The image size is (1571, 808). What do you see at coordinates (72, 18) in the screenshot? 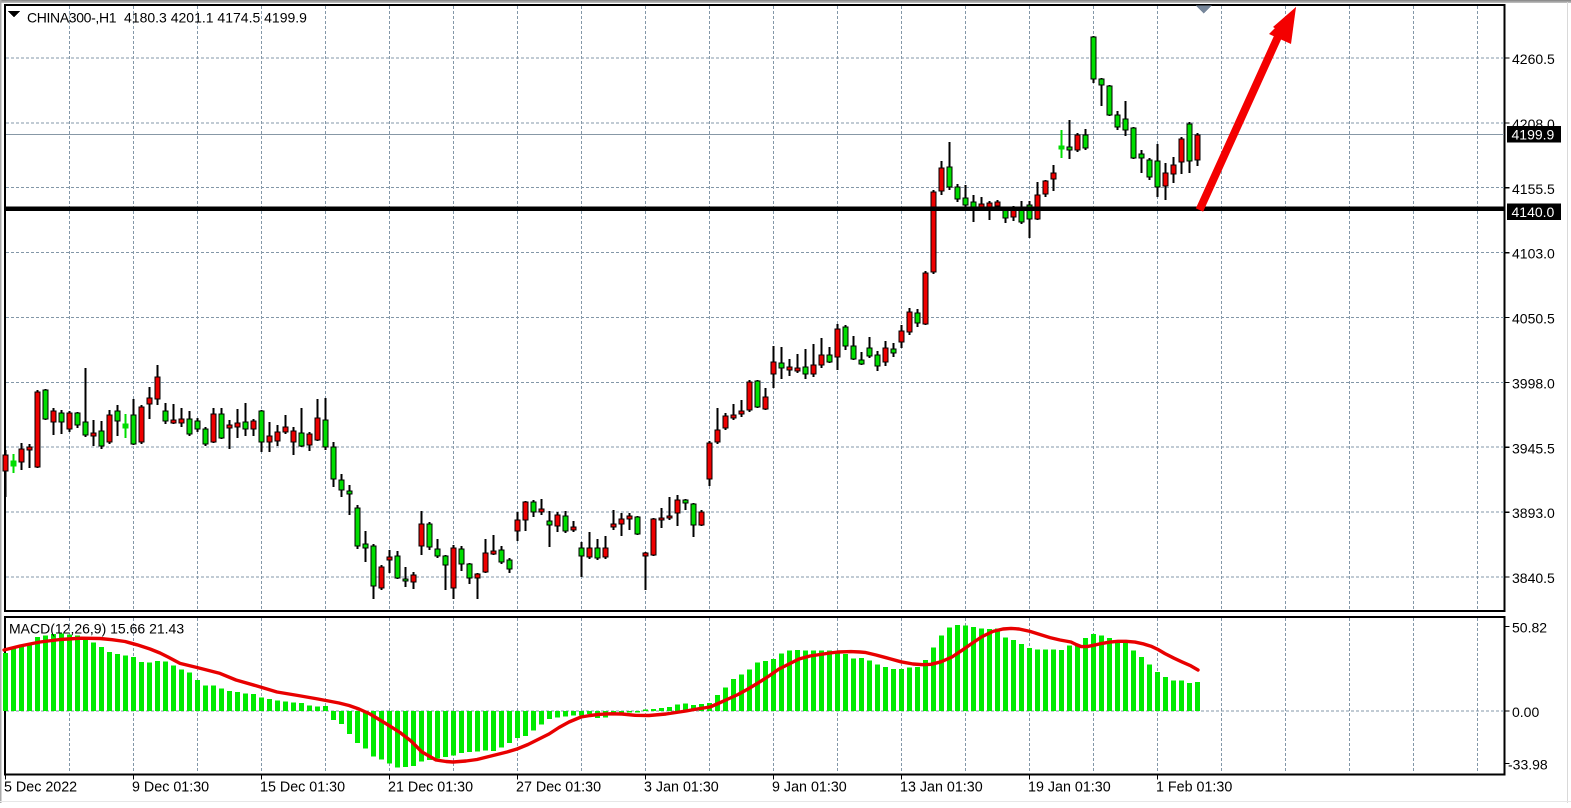
I see `svg-text: CHINA300-,H1` at bounding box center [72, 18].